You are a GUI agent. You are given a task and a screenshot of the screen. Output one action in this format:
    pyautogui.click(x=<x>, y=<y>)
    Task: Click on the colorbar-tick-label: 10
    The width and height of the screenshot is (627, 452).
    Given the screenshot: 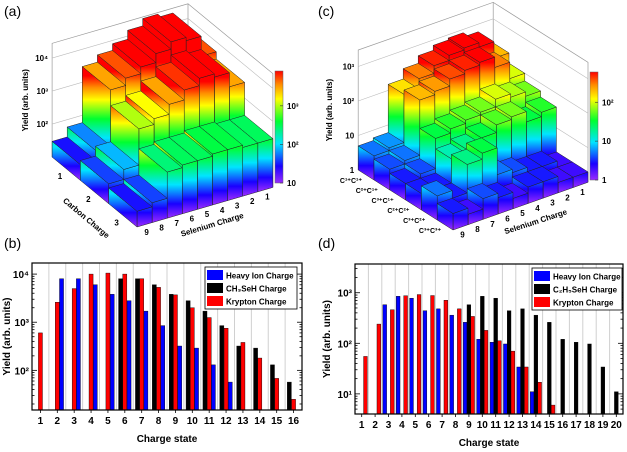 What is the action you would take?
    pyautogui.click(x=291, y=183)
    